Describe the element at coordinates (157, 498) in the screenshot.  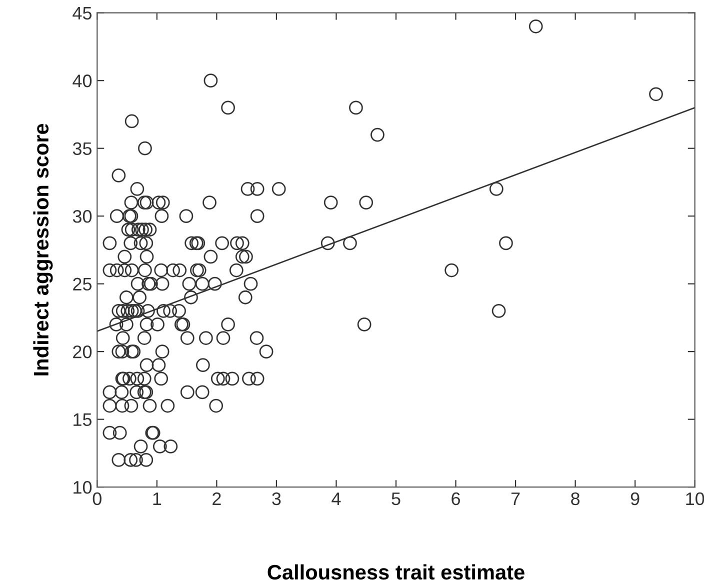
I see `x-tick-label: 1` at that location.